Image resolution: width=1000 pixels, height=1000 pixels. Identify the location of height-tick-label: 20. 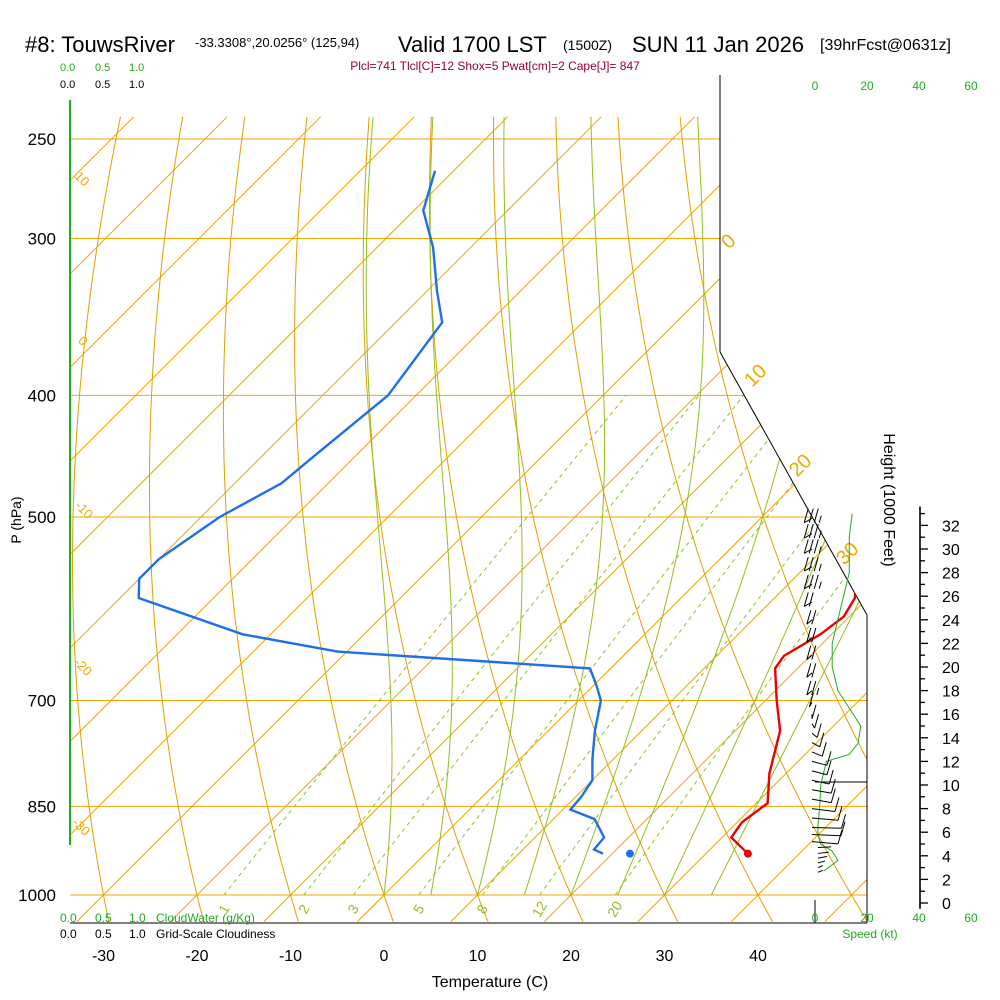
(951, 668).